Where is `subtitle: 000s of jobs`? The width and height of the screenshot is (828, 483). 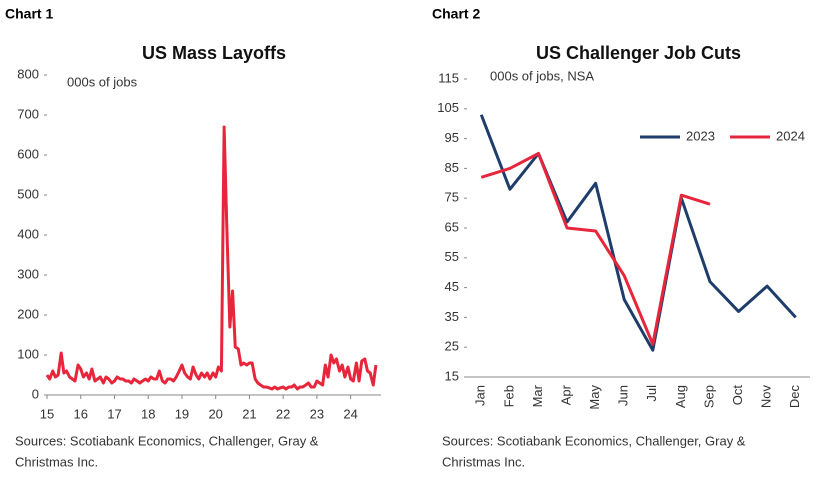
subtitle: 000s of jobs is located at coordinates (102, 81).